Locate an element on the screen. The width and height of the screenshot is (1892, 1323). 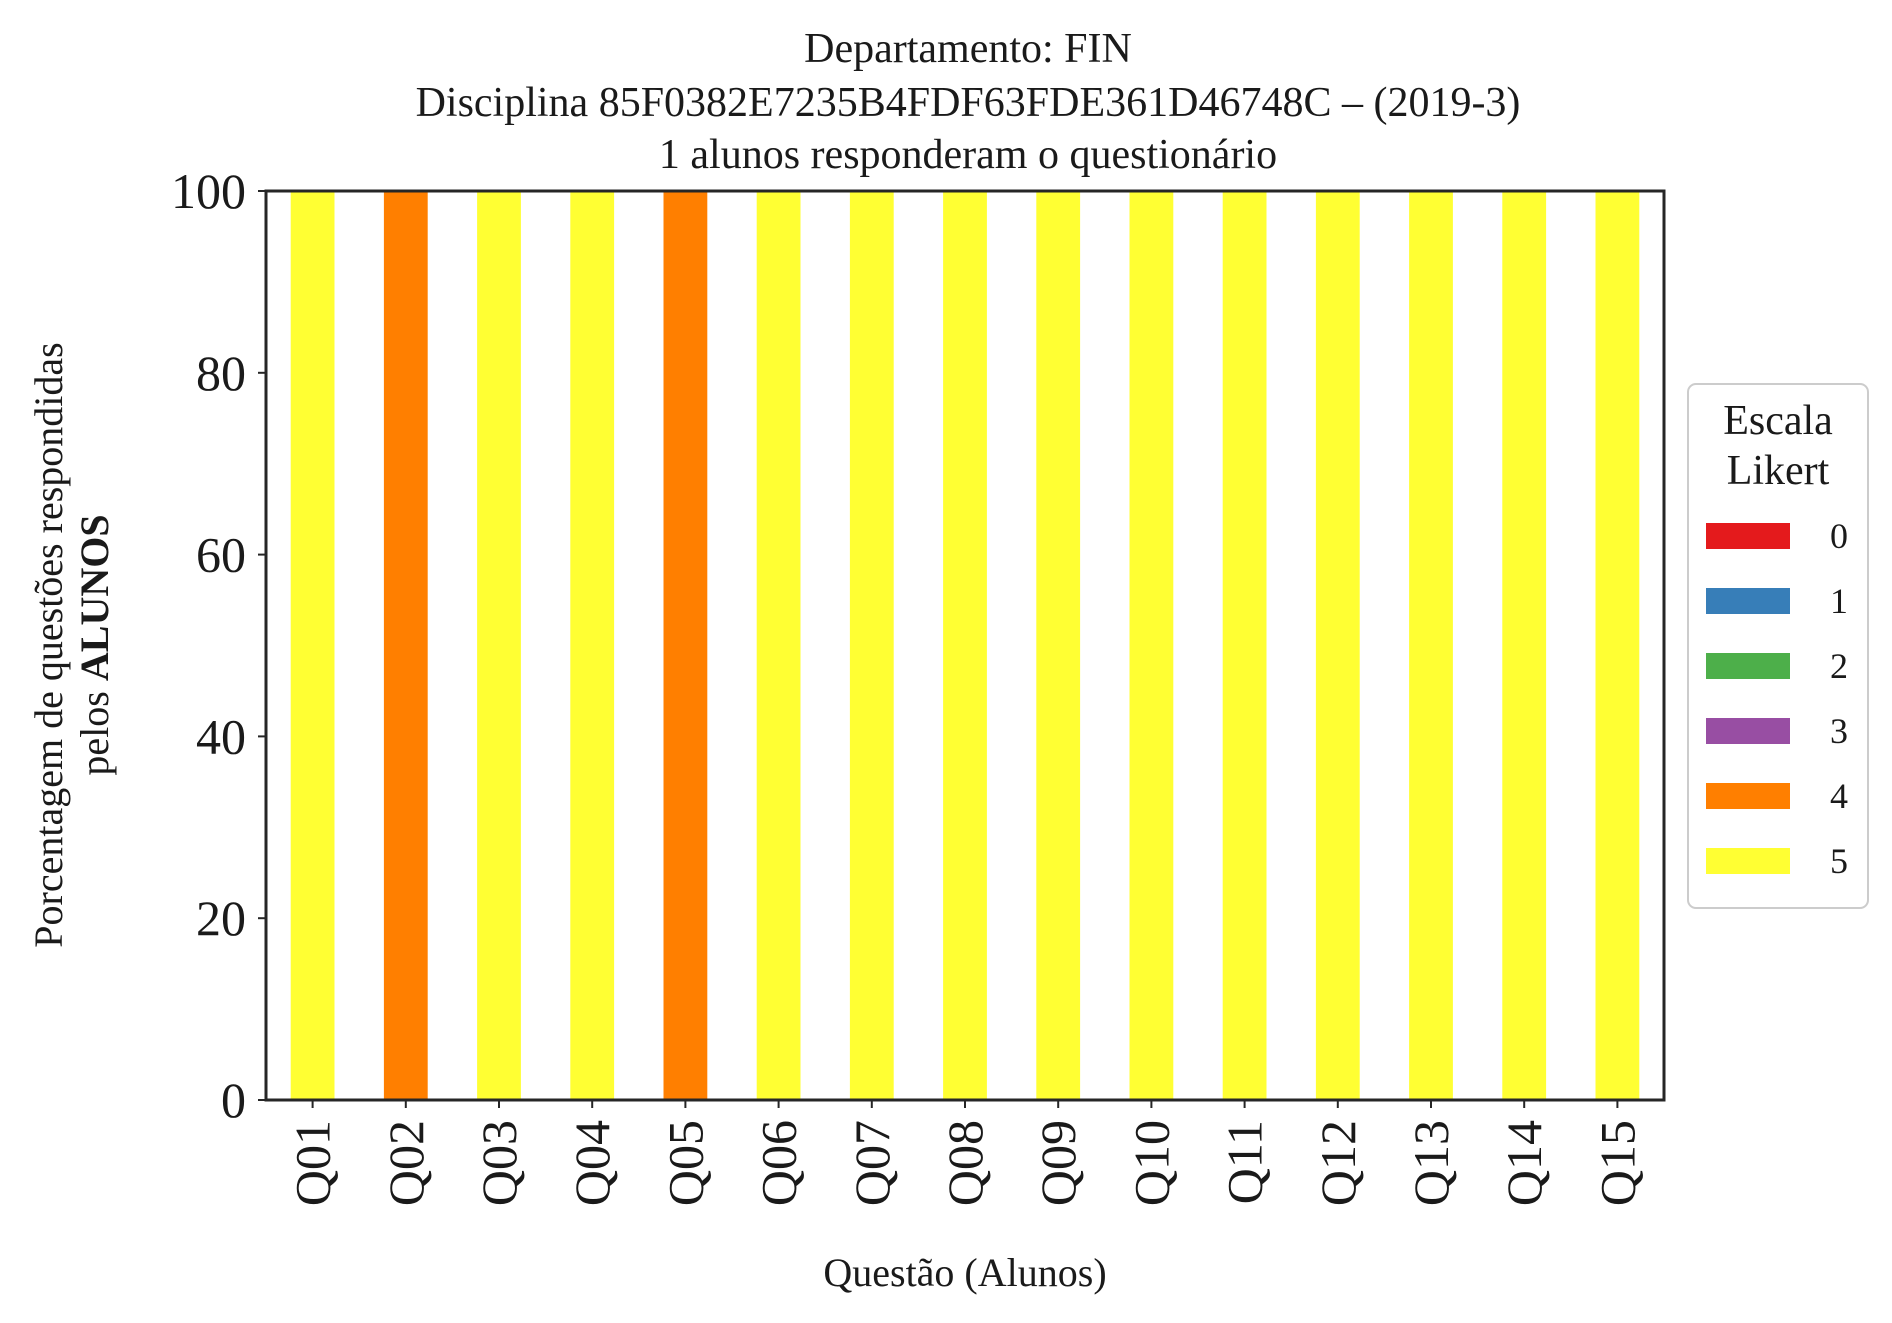
legend-label-5: 5 is located at coordinates (1839, 861).